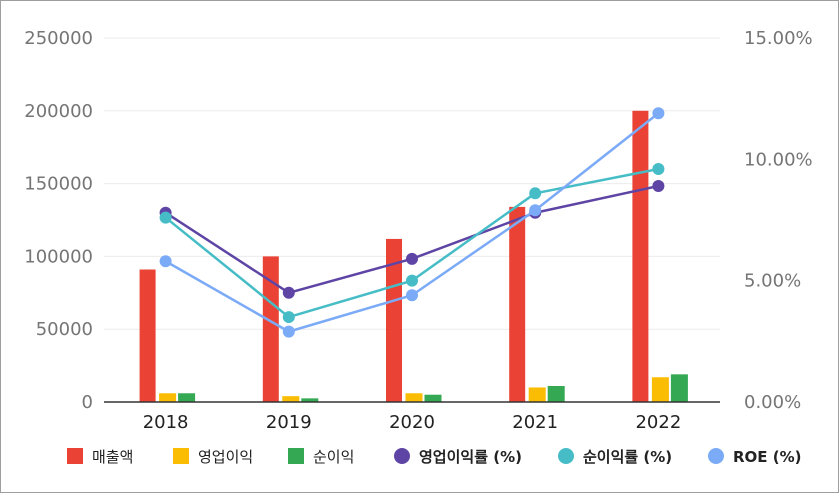 The height and width of the screenshot is (493, 839). What do you see at coordinates (58, 38) in the screenshot?
I see `y-left-tick-label: 250000` at bounding box center [58, 38].